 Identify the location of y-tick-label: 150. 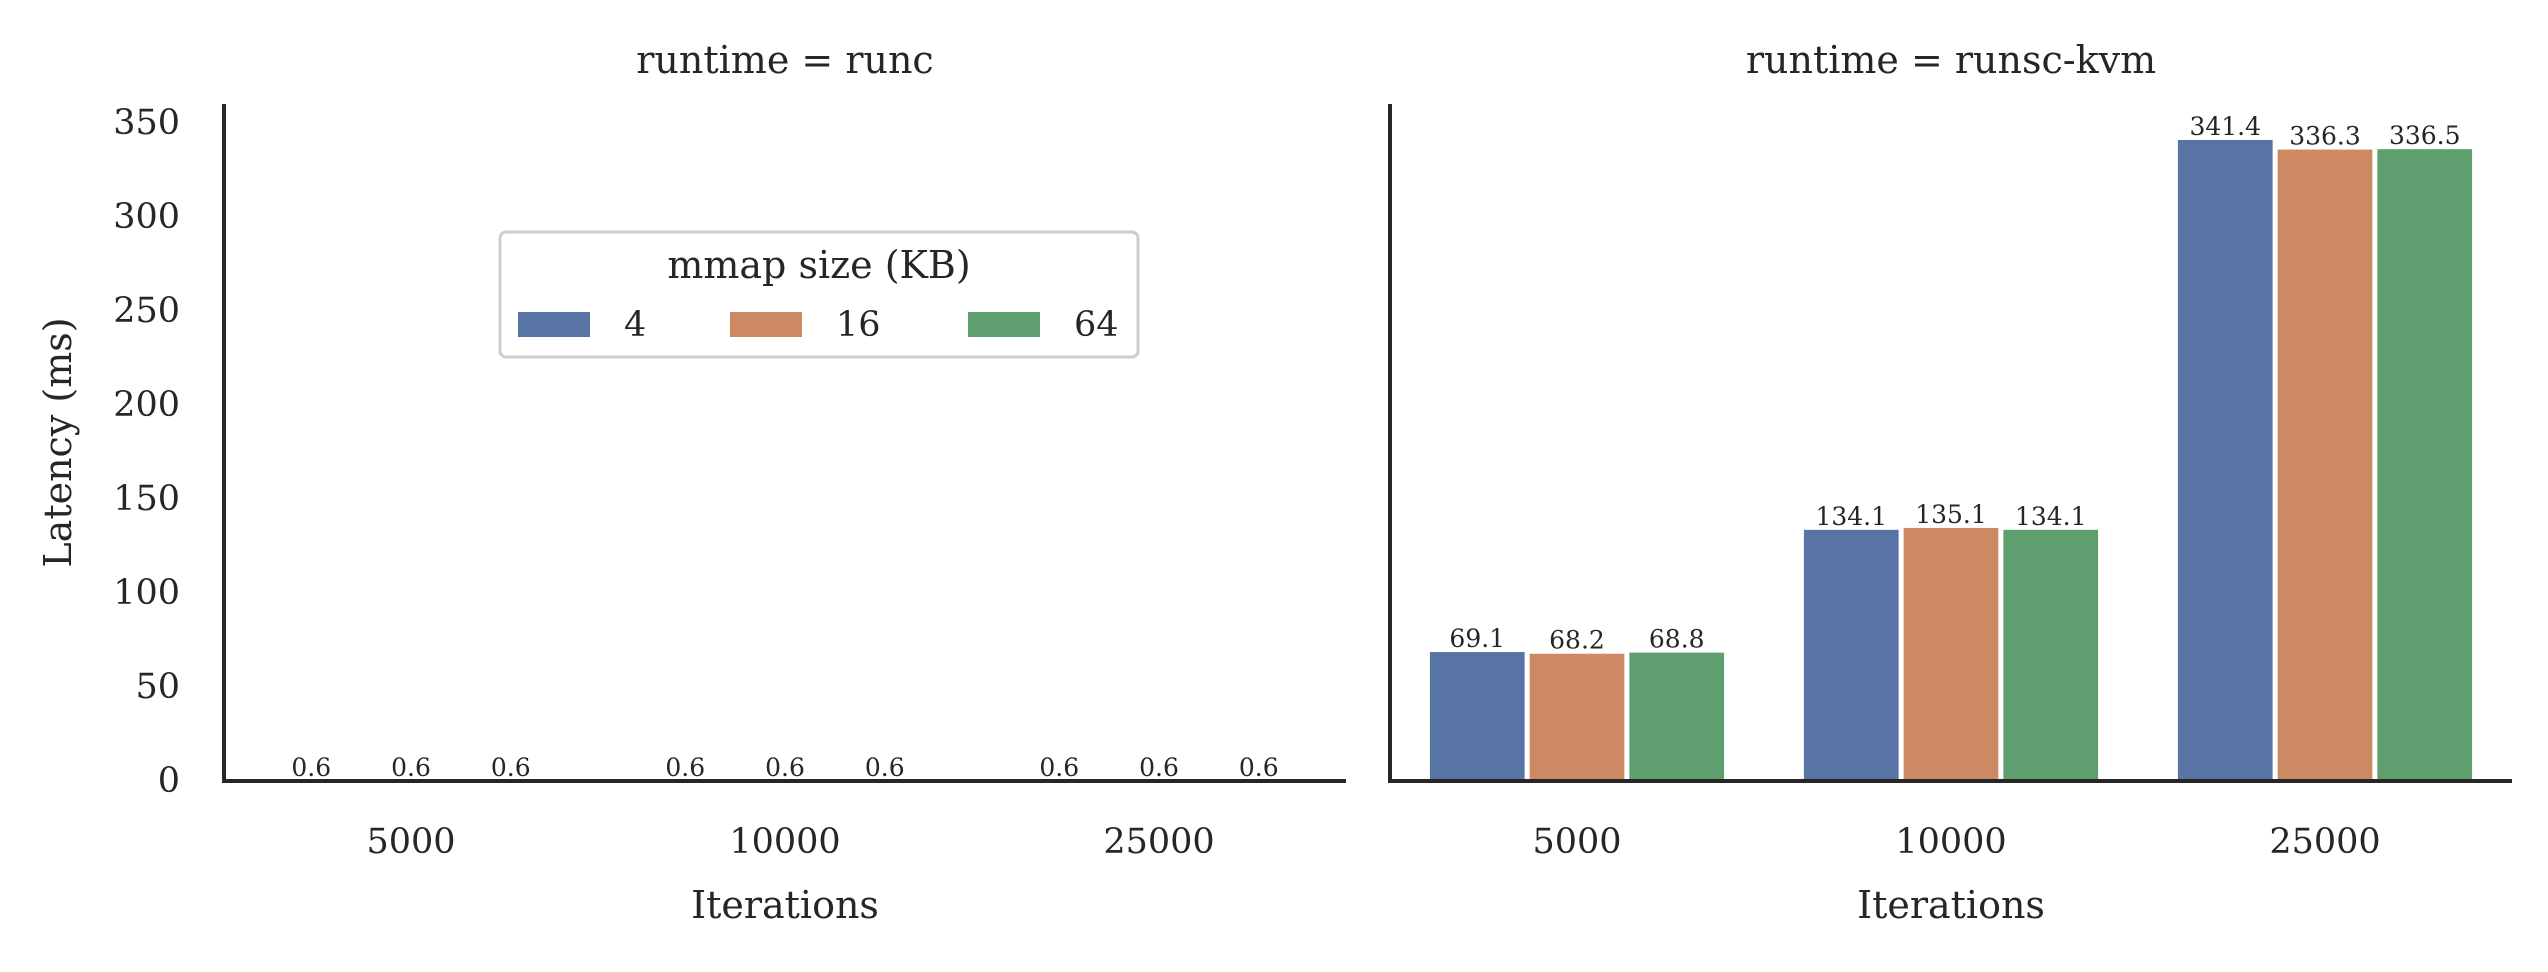
(146, 499).